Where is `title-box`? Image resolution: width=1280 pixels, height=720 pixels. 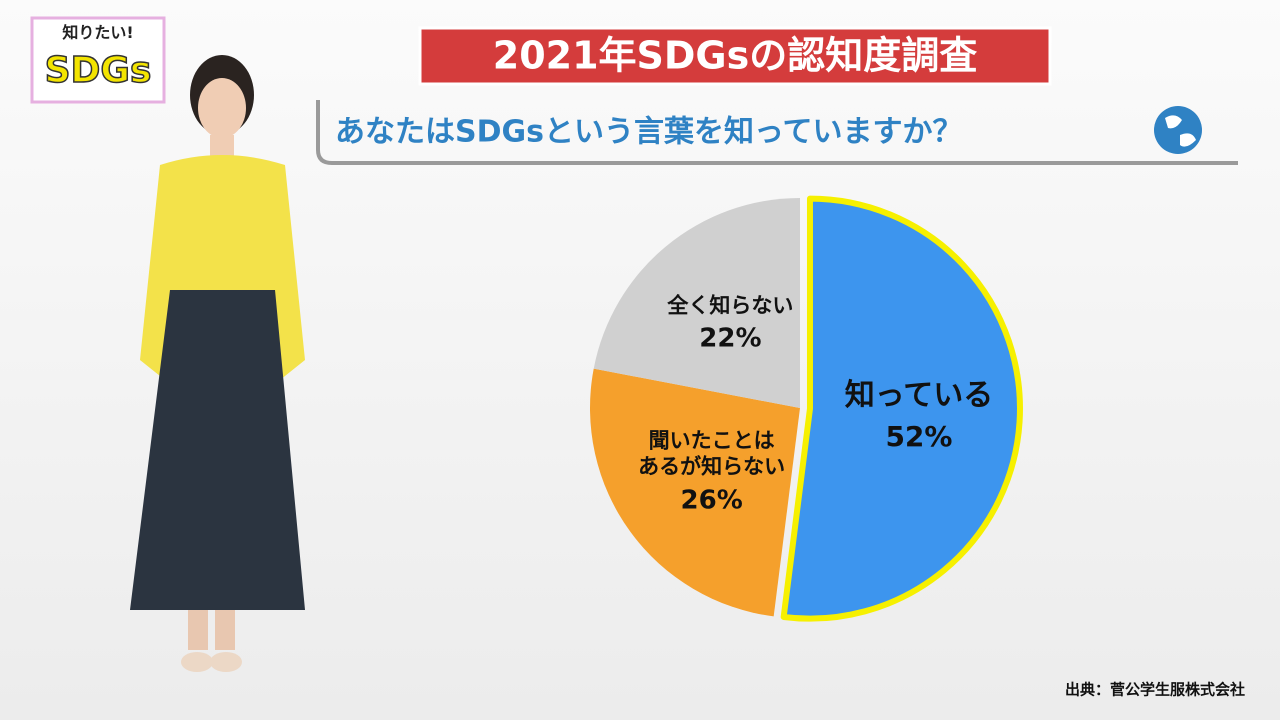
title-box is located at coordinates (735, 56).